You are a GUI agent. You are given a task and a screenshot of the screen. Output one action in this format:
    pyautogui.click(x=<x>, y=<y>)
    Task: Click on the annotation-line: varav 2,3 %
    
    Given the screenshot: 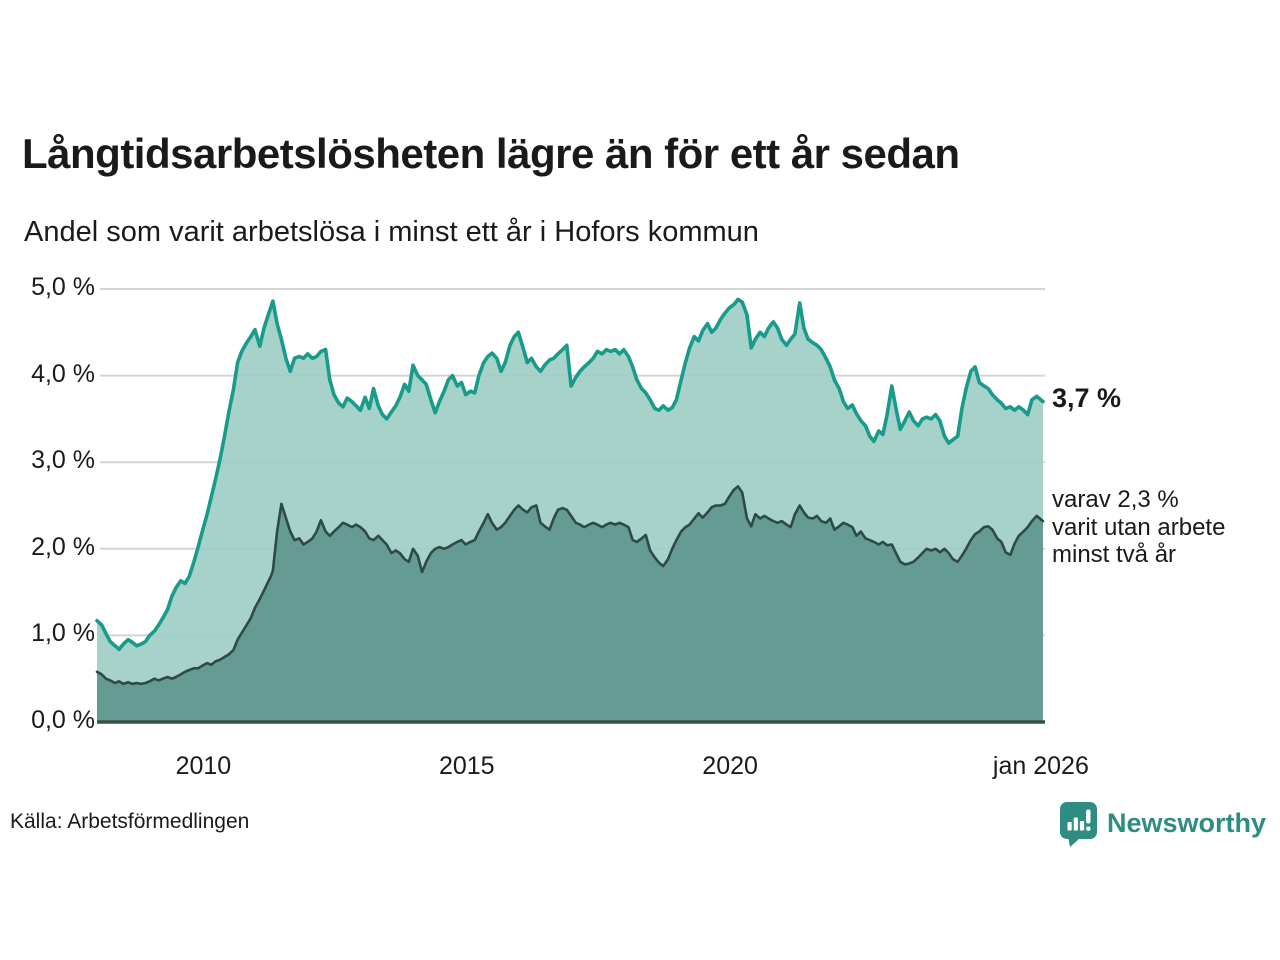 What is the action you would take?
    pyautogui.click(x=1115, y=499)
    